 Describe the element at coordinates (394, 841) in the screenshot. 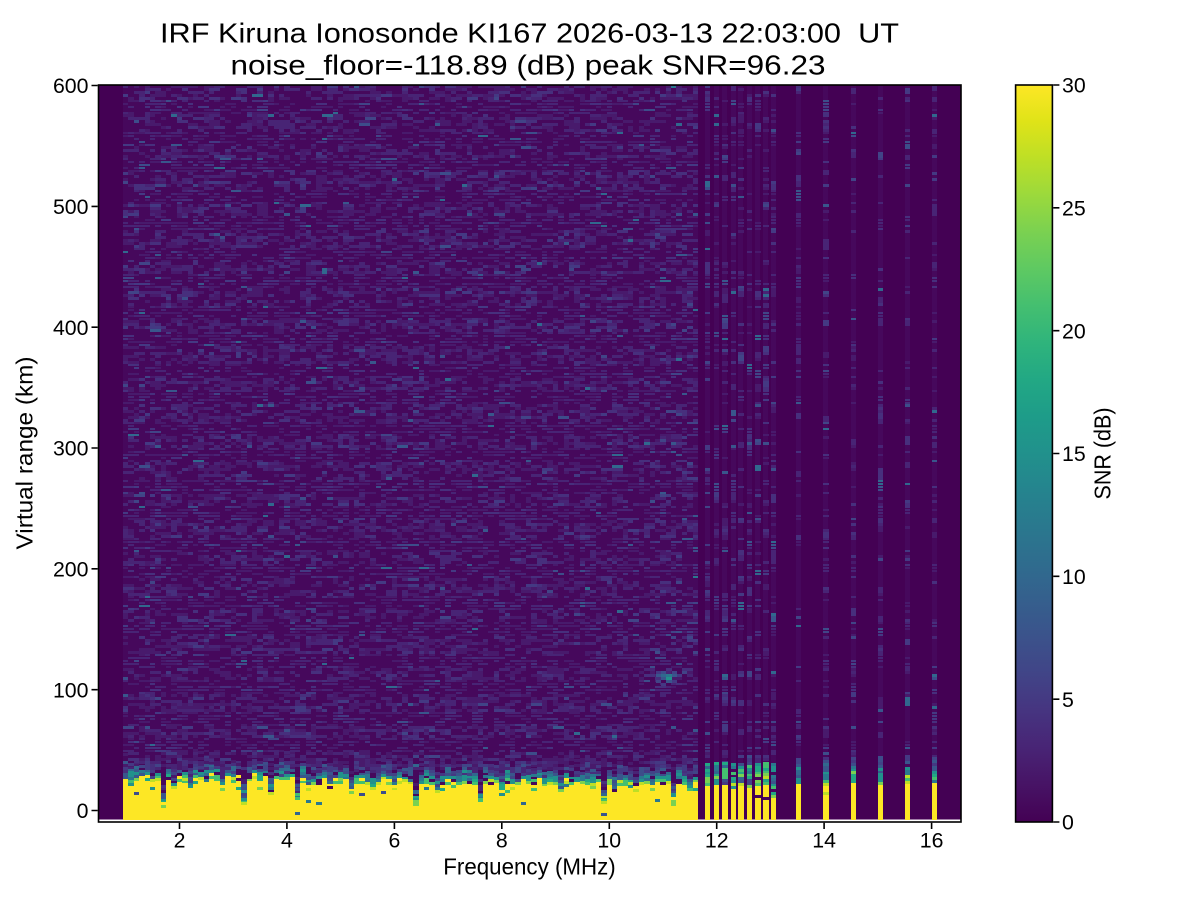

I see `svg-text: 6` at that location.